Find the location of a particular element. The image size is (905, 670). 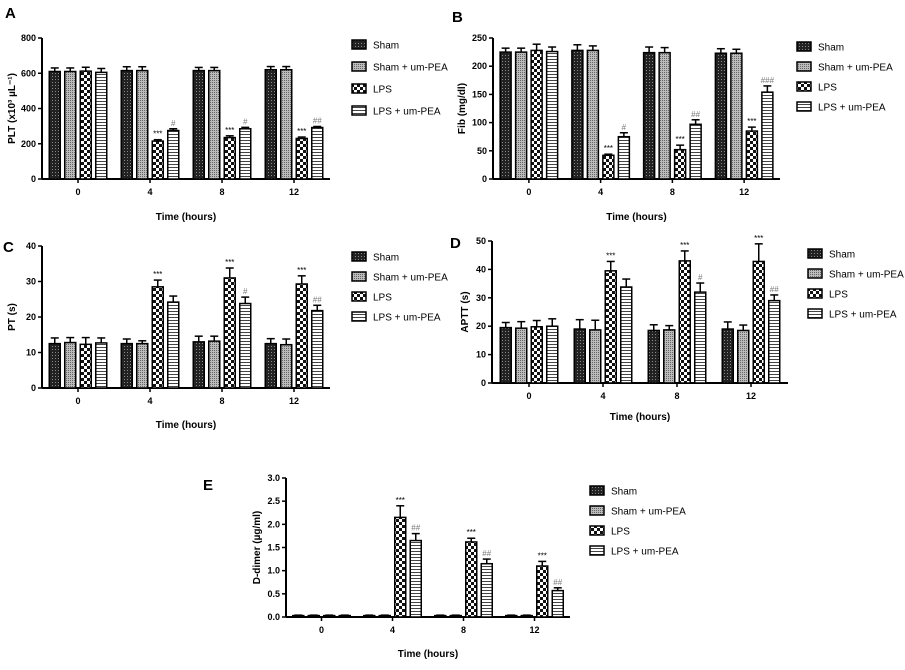

y-tick-label: 200 is located at coordinates (28, 144).